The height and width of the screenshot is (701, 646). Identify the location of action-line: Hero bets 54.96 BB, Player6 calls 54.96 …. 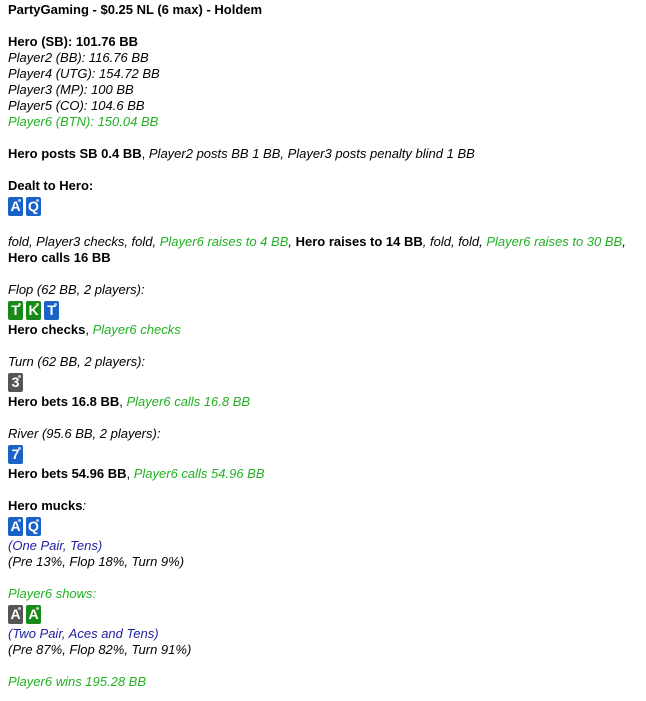
(323, 474).